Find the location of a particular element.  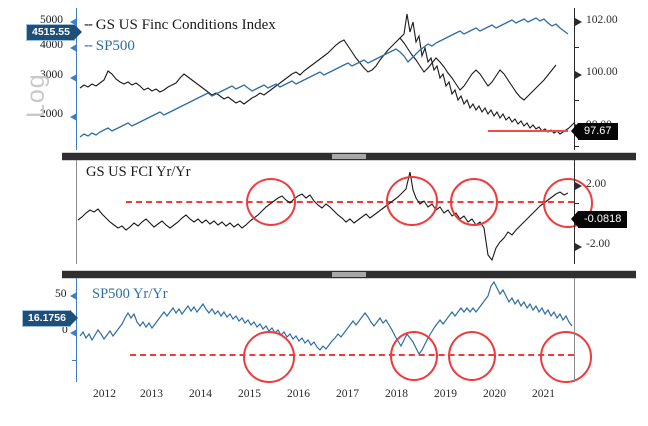

mid-right-tick-neg2 is located at coordinates (578, 247).